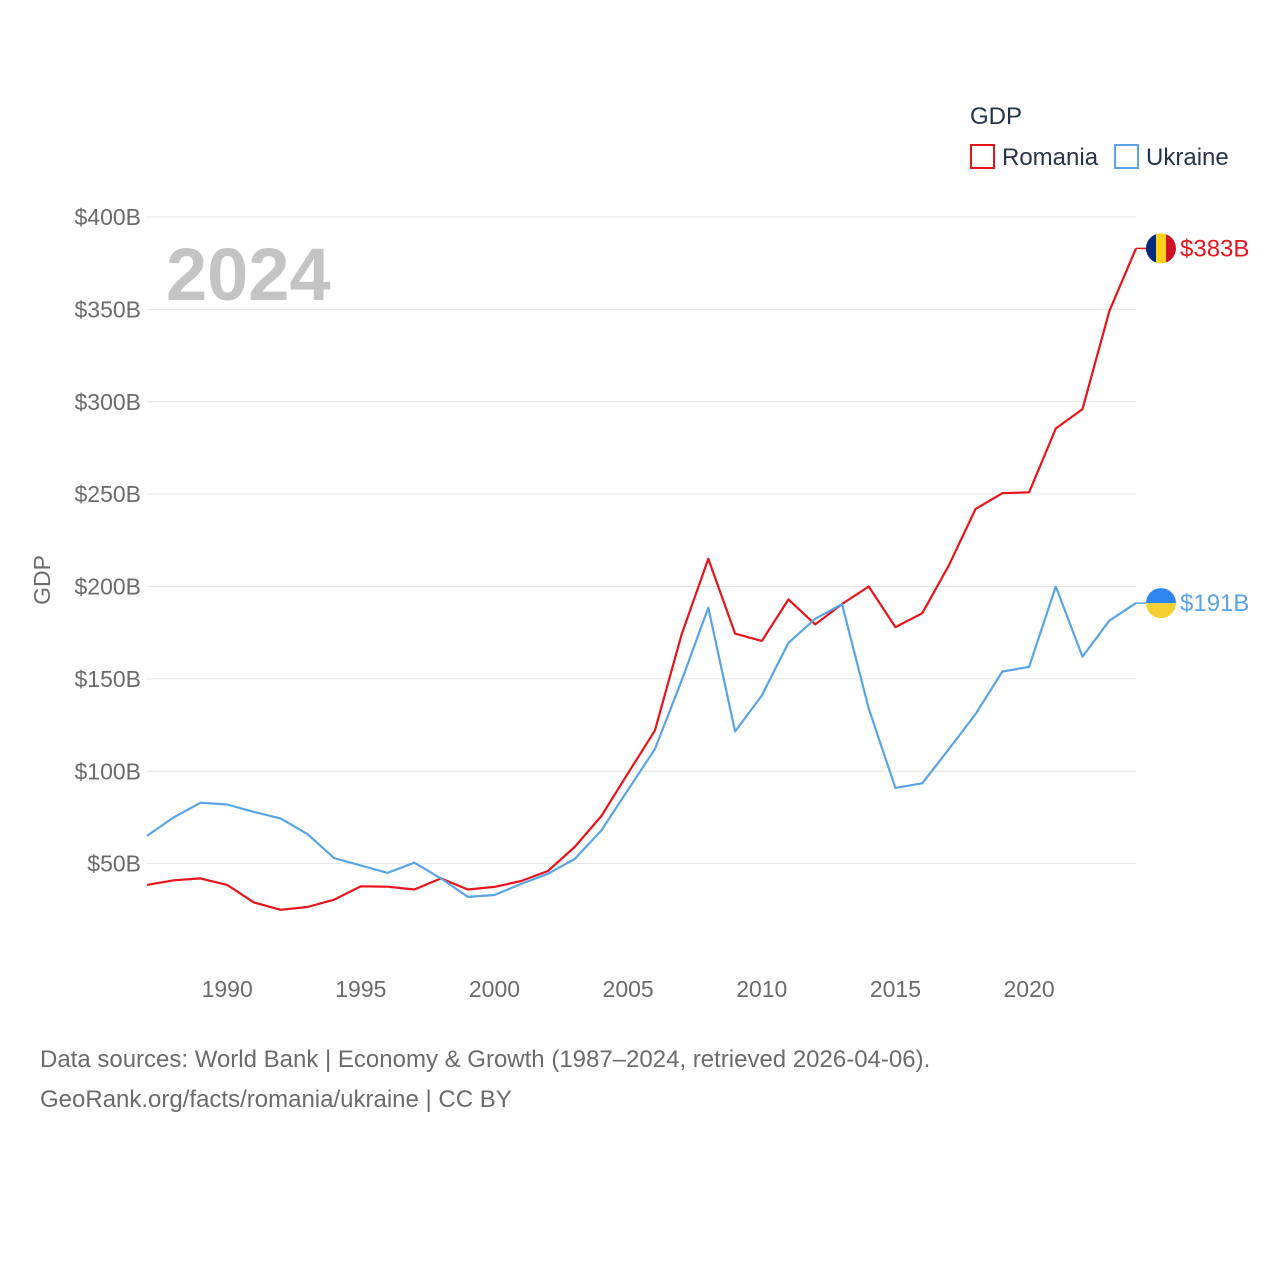 The height and width of the screenshot is (1280, 1280). What do you see at coordinates (1187, 157) in the screenshot?
I see `legend-label-ukraine: Ukraine` at bounding box center [1187, 157].